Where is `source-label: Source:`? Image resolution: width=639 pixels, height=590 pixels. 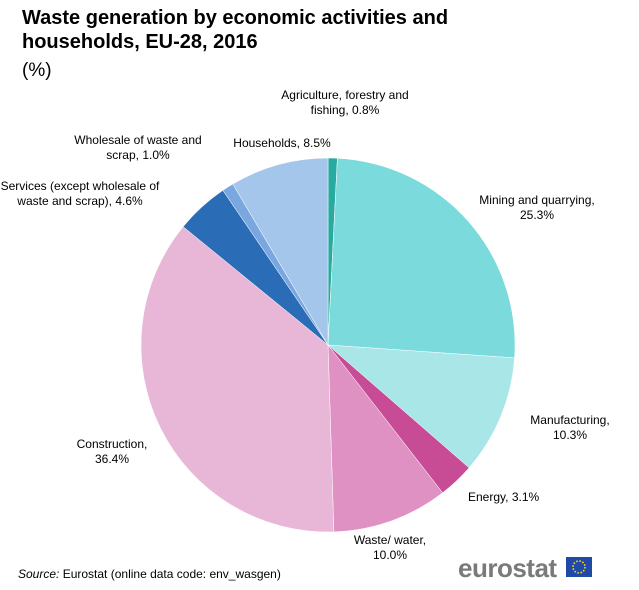 source-label: Source: is located at coordinates (39, 574).